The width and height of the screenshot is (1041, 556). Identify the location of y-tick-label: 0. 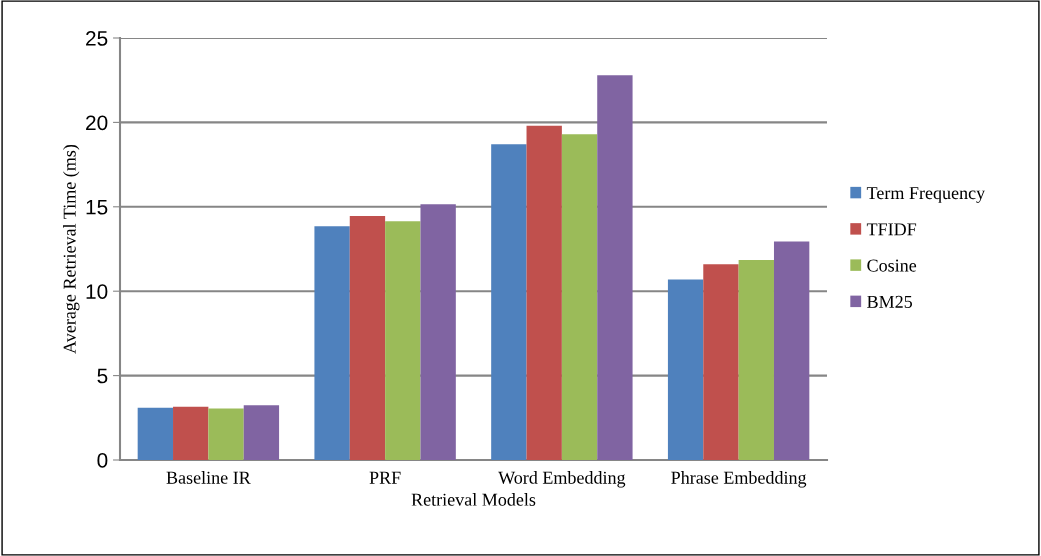
(102, 460).